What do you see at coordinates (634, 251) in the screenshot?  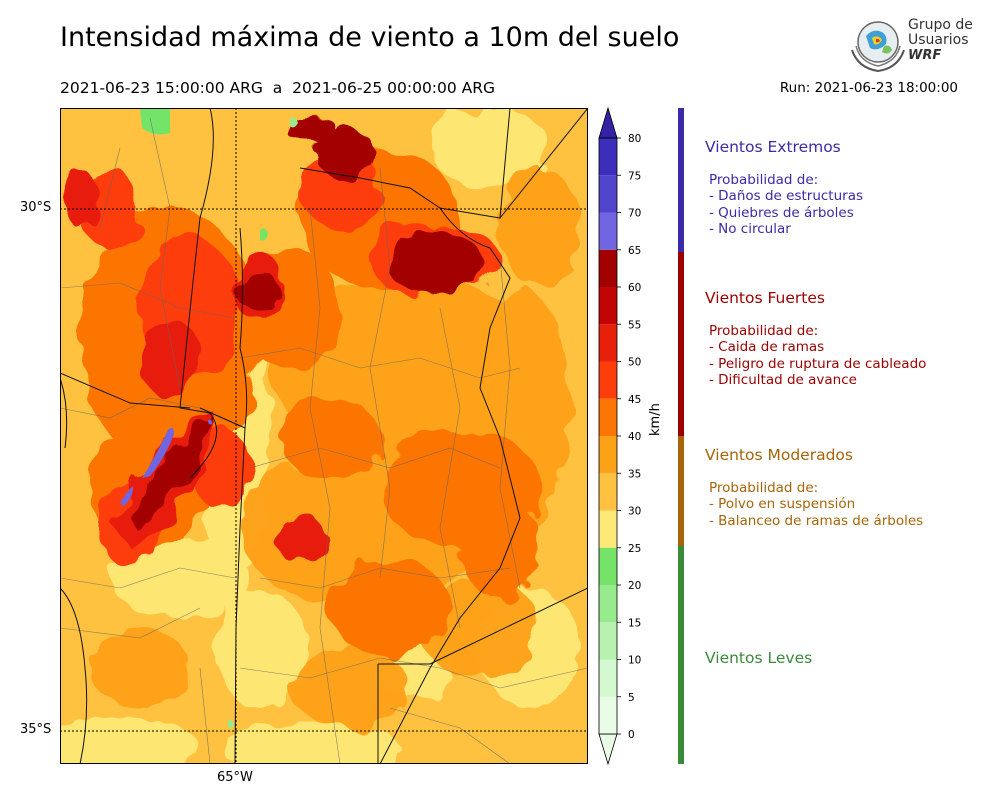 I see `colorbar-tick-label: 65` at bounding box center [634, 251].